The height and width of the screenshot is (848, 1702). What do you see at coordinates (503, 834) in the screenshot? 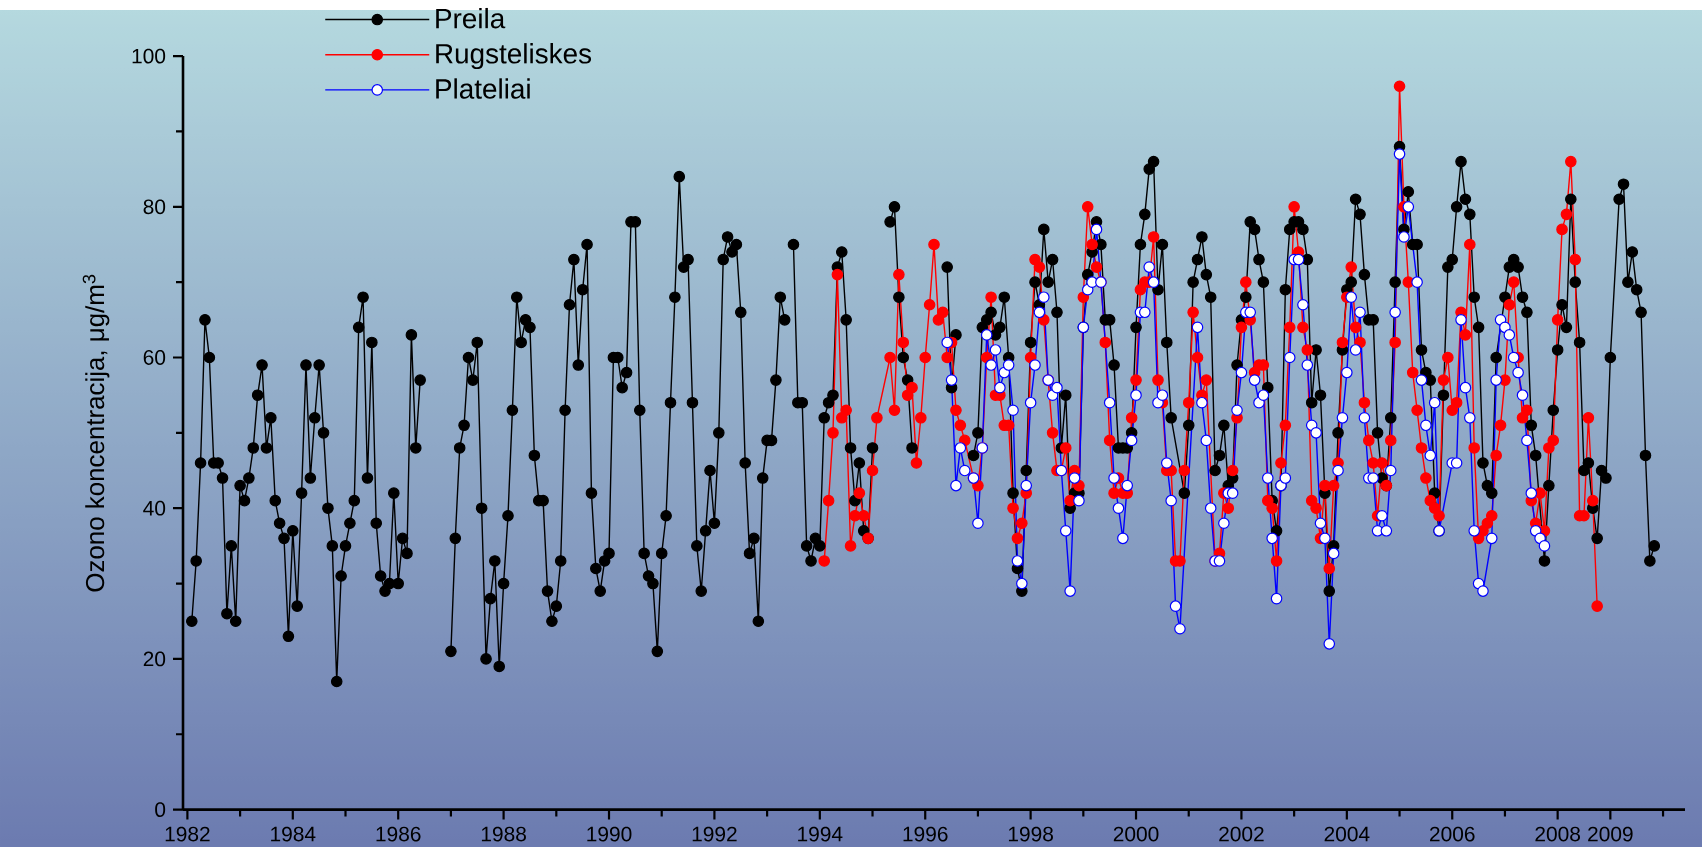
I see `x-tick-label: 1988` at bounding box center [503, 834].